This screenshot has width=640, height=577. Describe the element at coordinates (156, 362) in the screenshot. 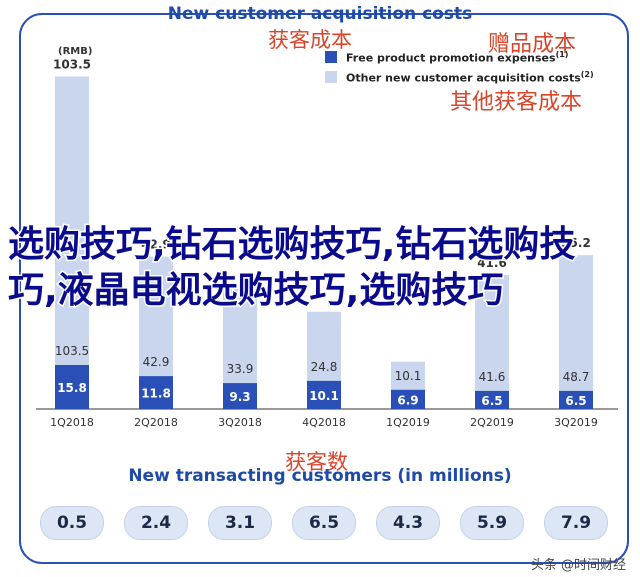

I see `data-label-other-costs-2Q2018: 42.9` at that location.